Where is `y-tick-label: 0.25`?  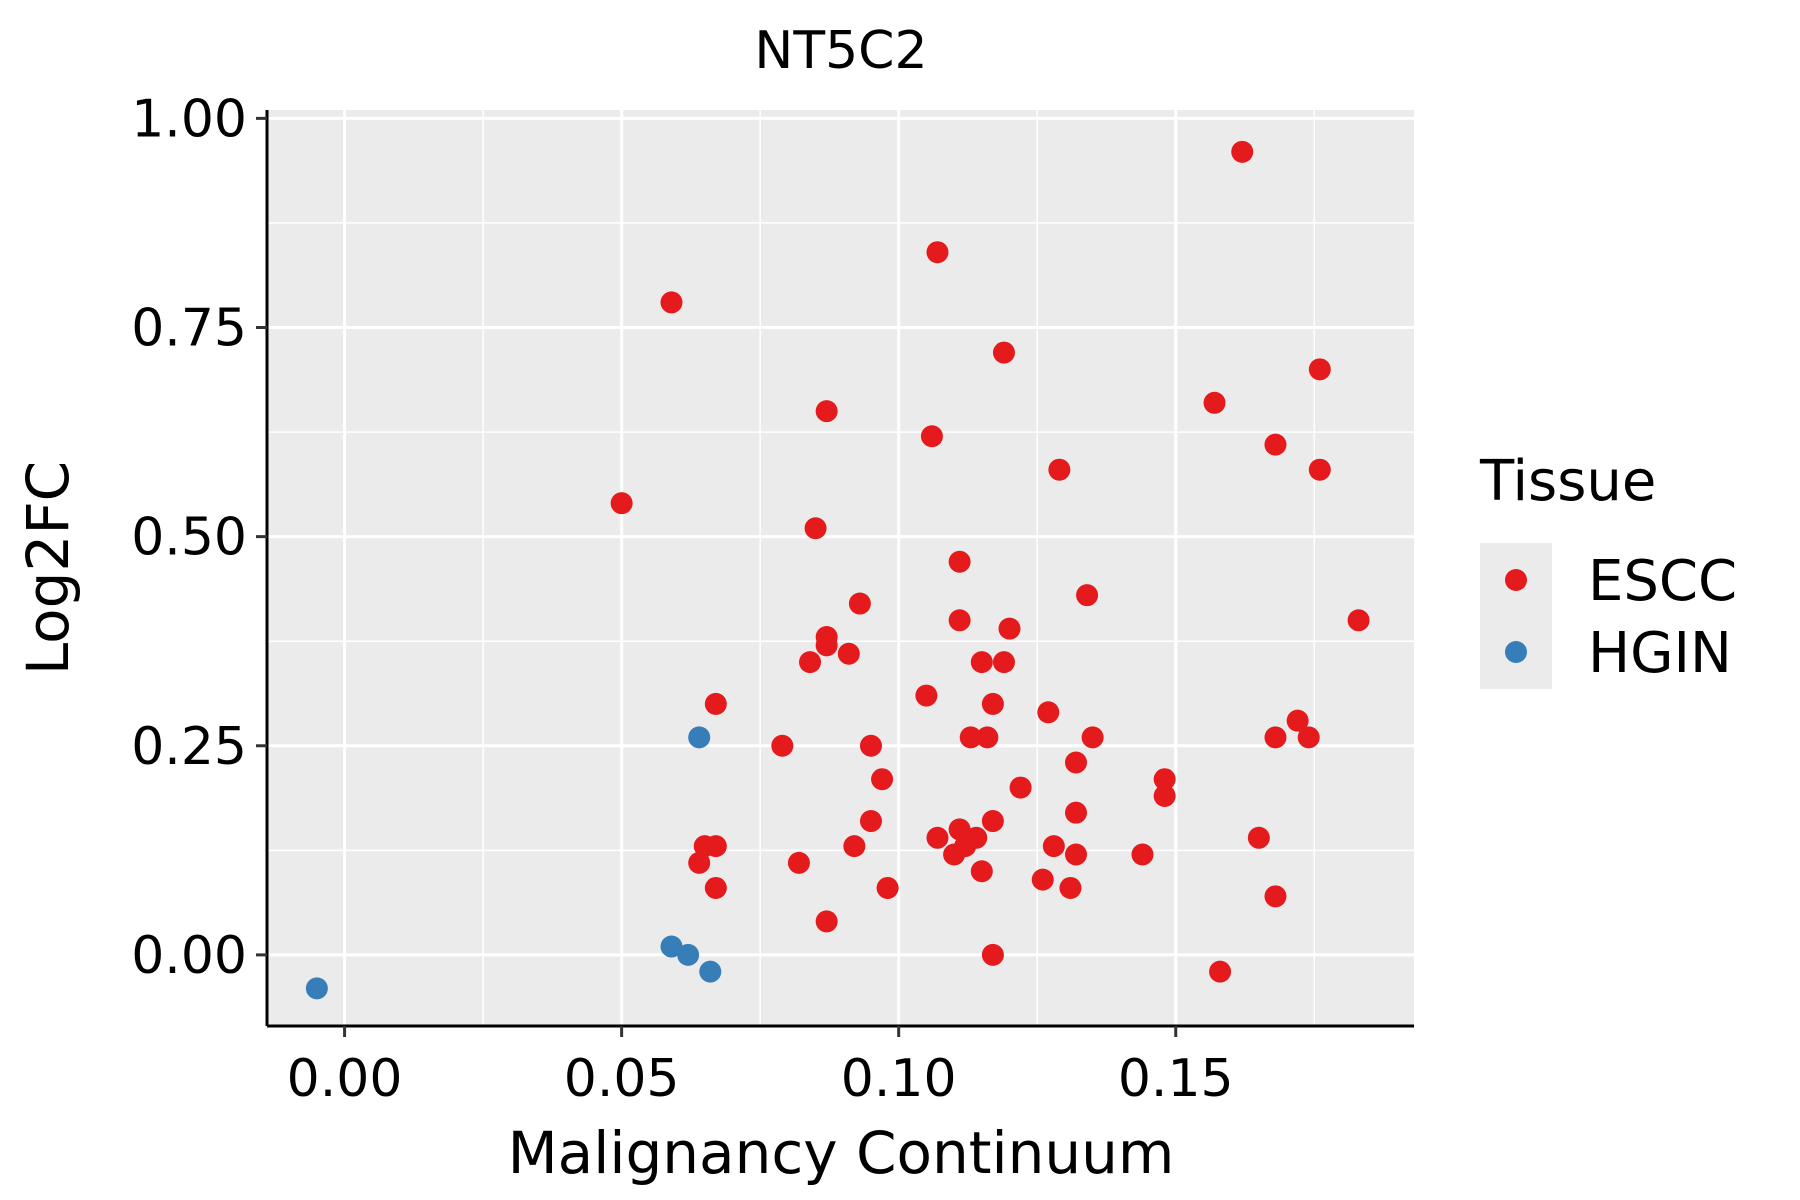
y-tick-label: 0.25 is located at coordinates (189, 747).